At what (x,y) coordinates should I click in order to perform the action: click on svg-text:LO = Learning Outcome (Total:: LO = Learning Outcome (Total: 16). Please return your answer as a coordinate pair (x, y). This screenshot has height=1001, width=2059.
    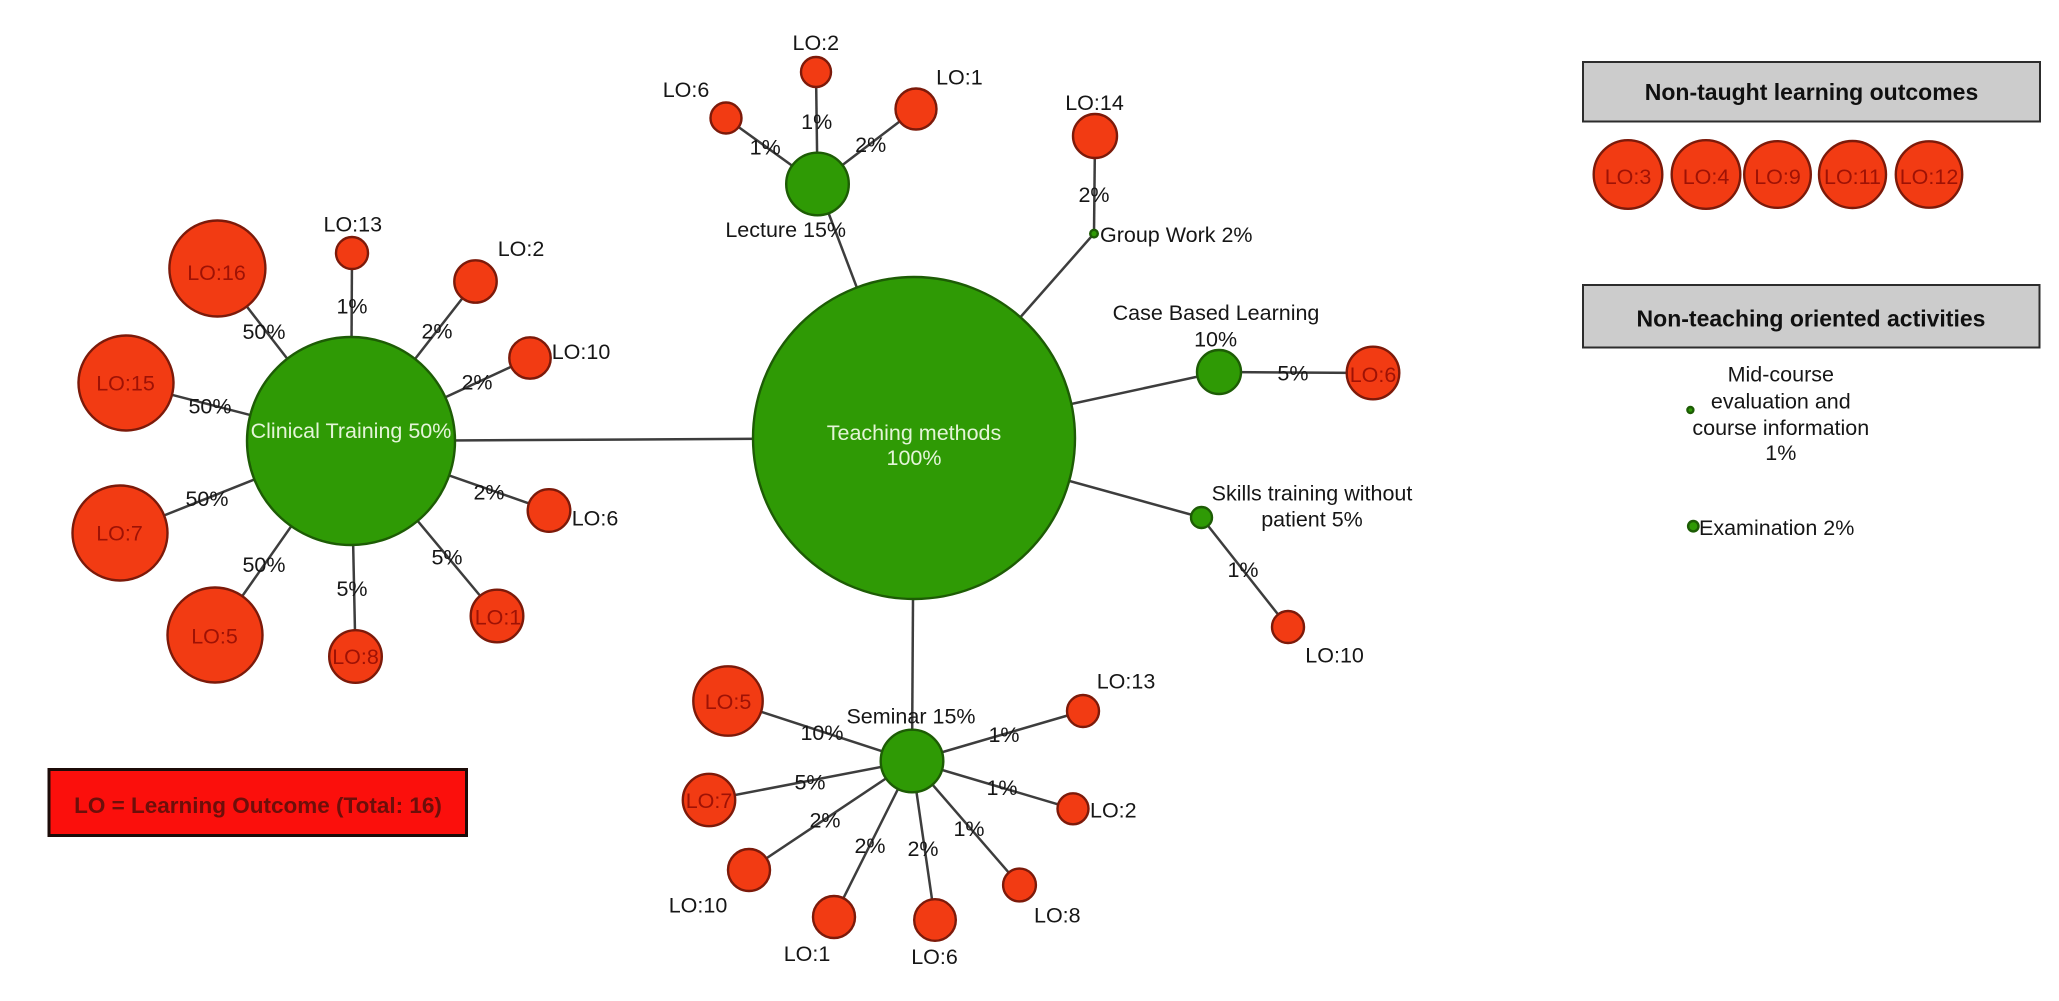
    Looking at the image, I should click on (258, 805).